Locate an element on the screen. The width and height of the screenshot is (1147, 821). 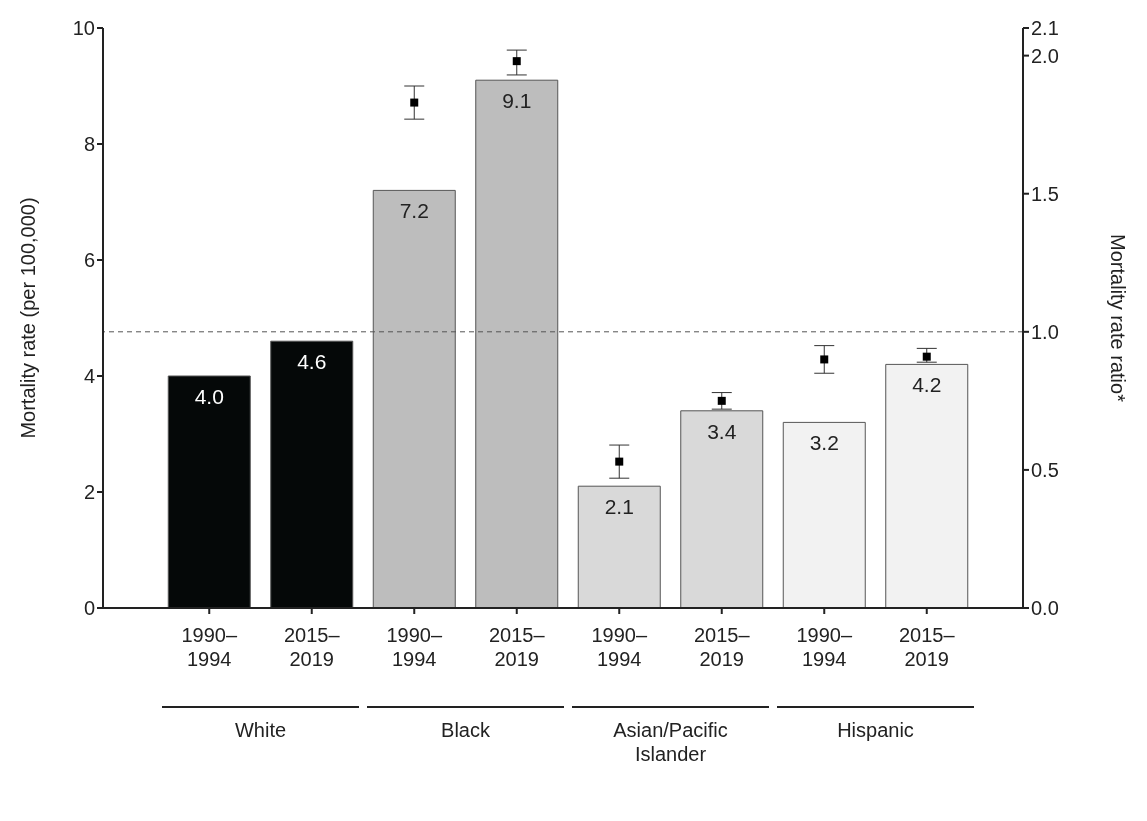
data-label: 9.1 is located at coordinates (517, 101).